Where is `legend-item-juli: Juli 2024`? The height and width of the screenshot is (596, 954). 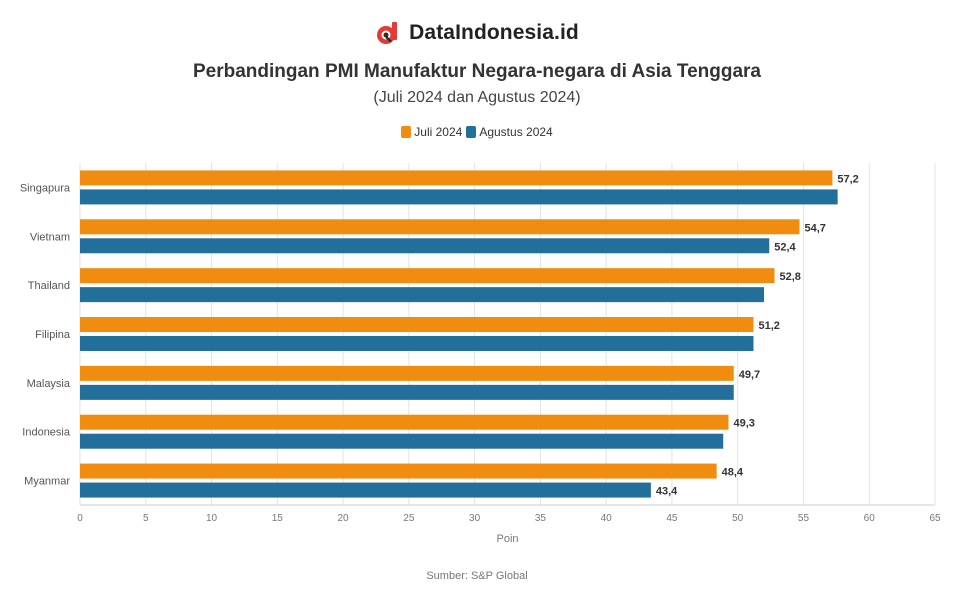
legend-item-juli: Juli 2024 is located at coordinates (431, 132).